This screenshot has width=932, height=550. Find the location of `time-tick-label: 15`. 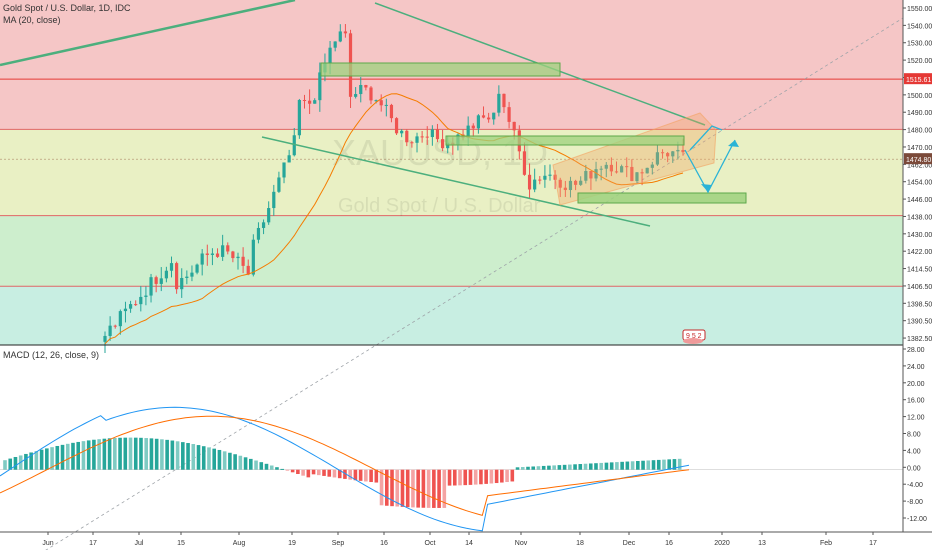

time-tick-label: 15 is located at coordinates (181, 543).